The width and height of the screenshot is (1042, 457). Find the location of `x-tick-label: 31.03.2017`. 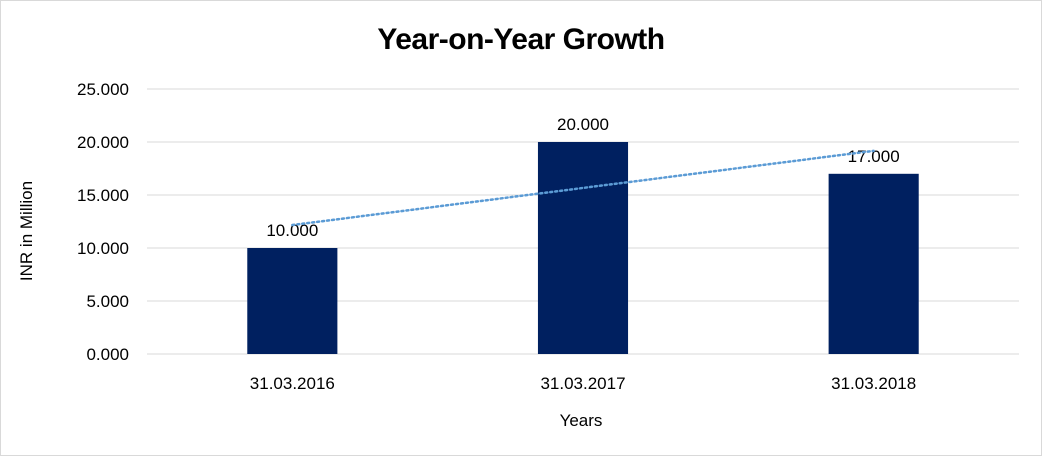

x-tick-label: 31.03.2017 is located at coordinates (582, 383).